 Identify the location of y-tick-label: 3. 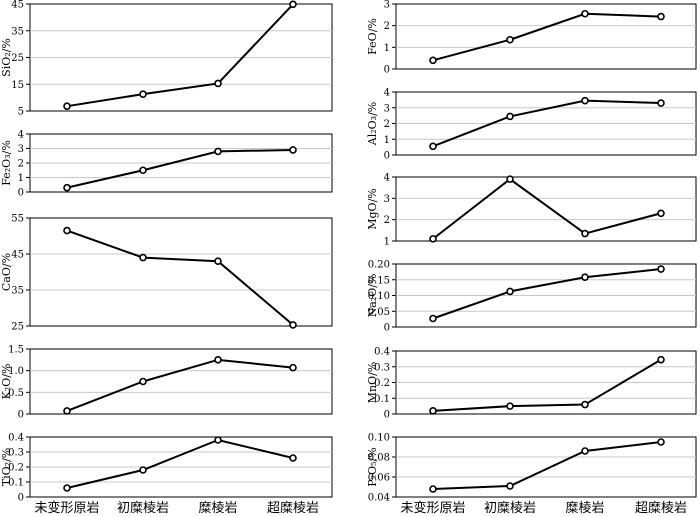
(387, 199).